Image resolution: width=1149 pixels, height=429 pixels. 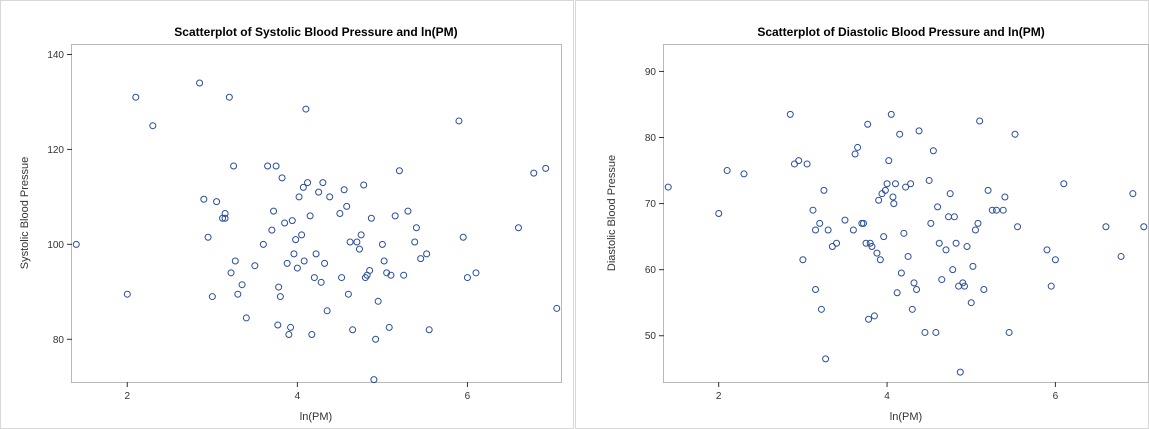 I want to click on x-axis-ticks: 2 4 6, so click(x=297, y=392).